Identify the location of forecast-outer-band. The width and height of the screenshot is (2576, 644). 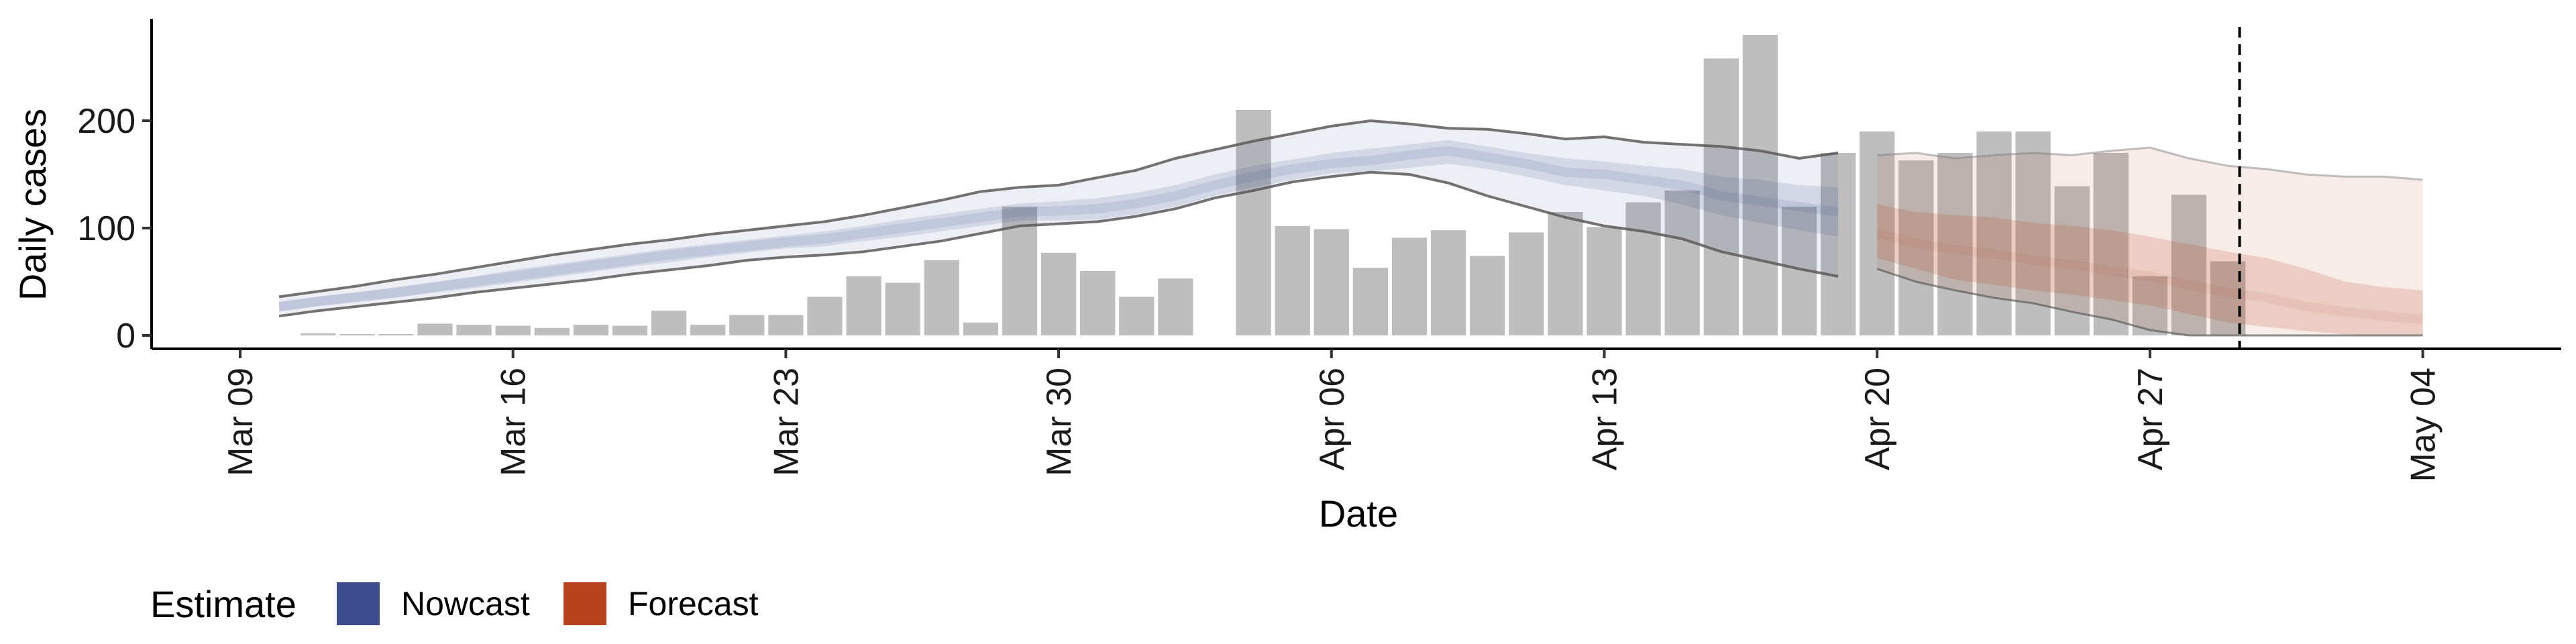
(2150, 241).